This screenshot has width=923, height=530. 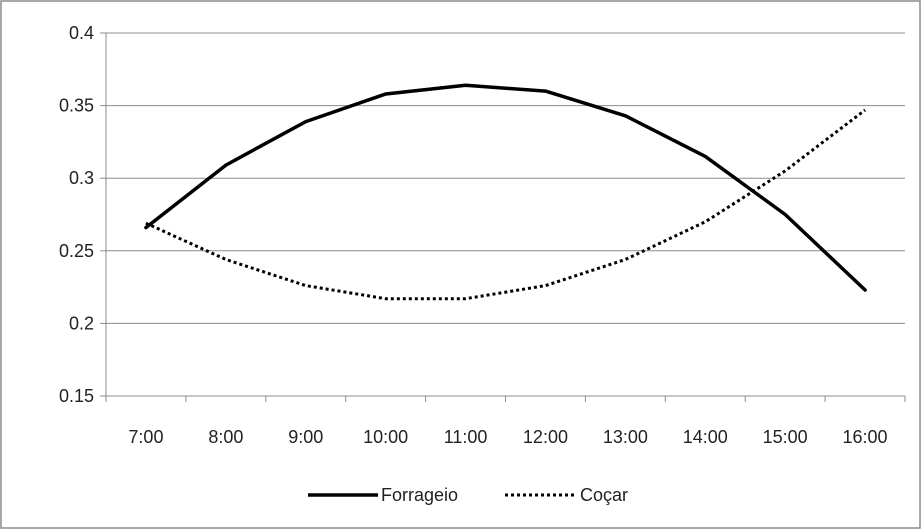 What do you see at coordinates (785, 437) in the screenshot?
I see `x-tick-label: 15:00` at bounding box center [785, 437].